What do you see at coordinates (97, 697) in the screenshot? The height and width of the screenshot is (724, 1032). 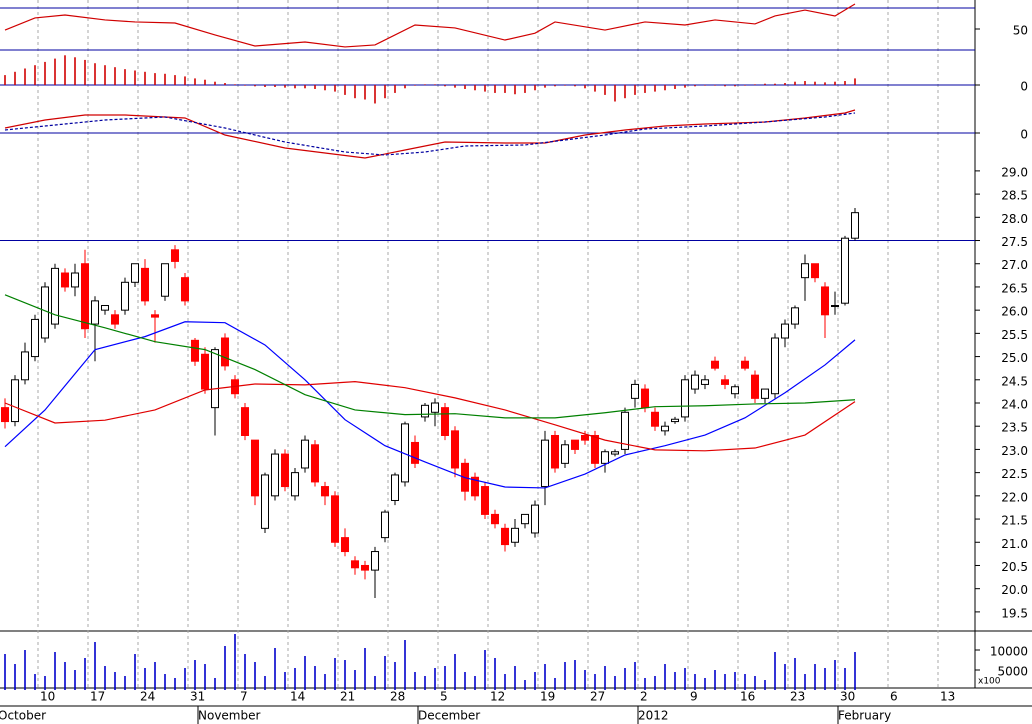 I see `x-tick-label: 17` at bounding box center [97, 697].